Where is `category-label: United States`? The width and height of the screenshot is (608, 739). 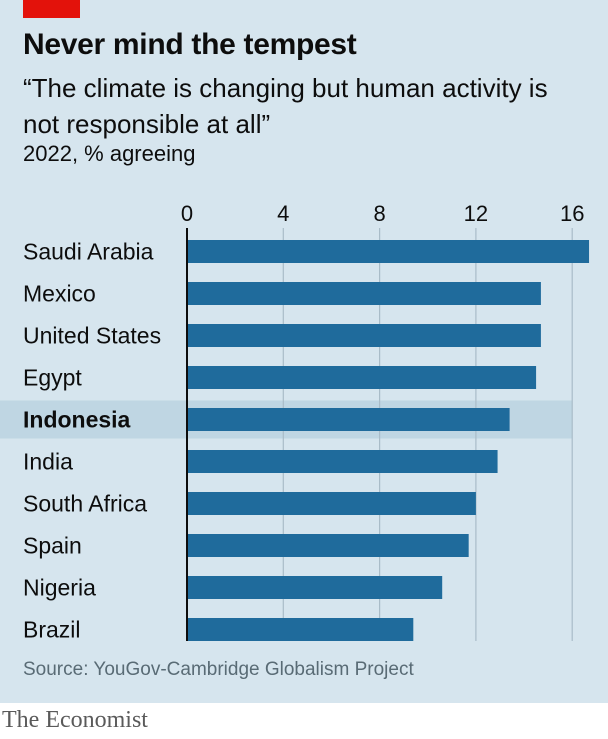 category-label: United States is located at coordinates (92, 336).